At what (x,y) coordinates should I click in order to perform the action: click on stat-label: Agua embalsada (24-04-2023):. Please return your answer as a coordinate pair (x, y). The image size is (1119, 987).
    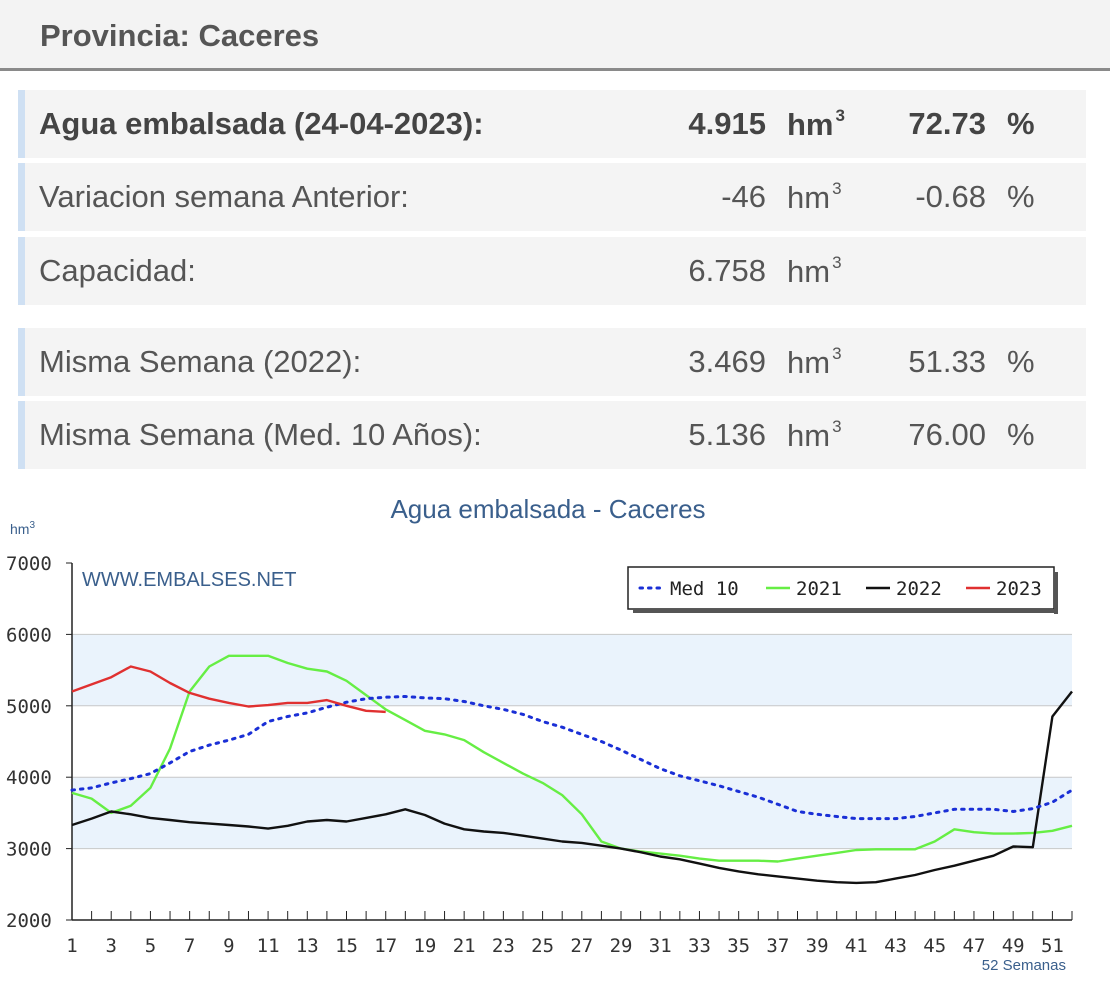
    Looking at the image, I should click on (261, 123).